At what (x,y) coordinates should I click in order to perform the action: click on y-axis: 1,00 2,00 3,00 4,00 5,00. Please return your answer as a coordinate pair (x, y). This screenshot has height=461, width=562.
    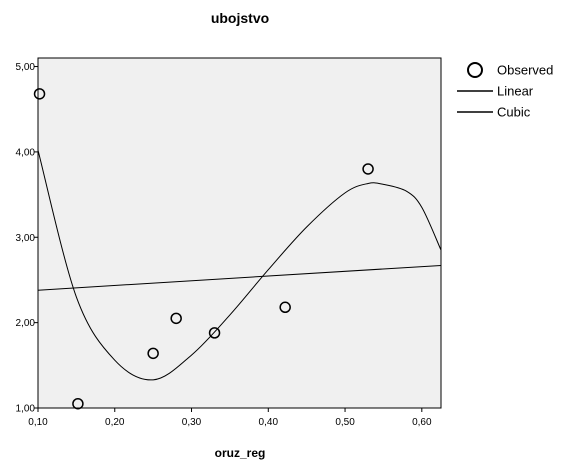
    Looking at the image, I should click on (27, 238).